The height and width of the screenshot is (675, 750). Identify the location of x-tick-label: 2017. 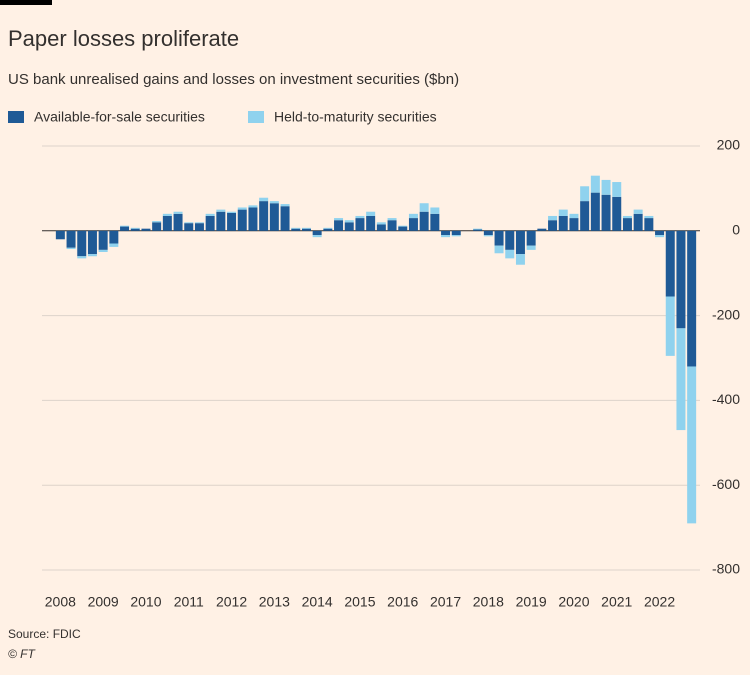
(445, 602).